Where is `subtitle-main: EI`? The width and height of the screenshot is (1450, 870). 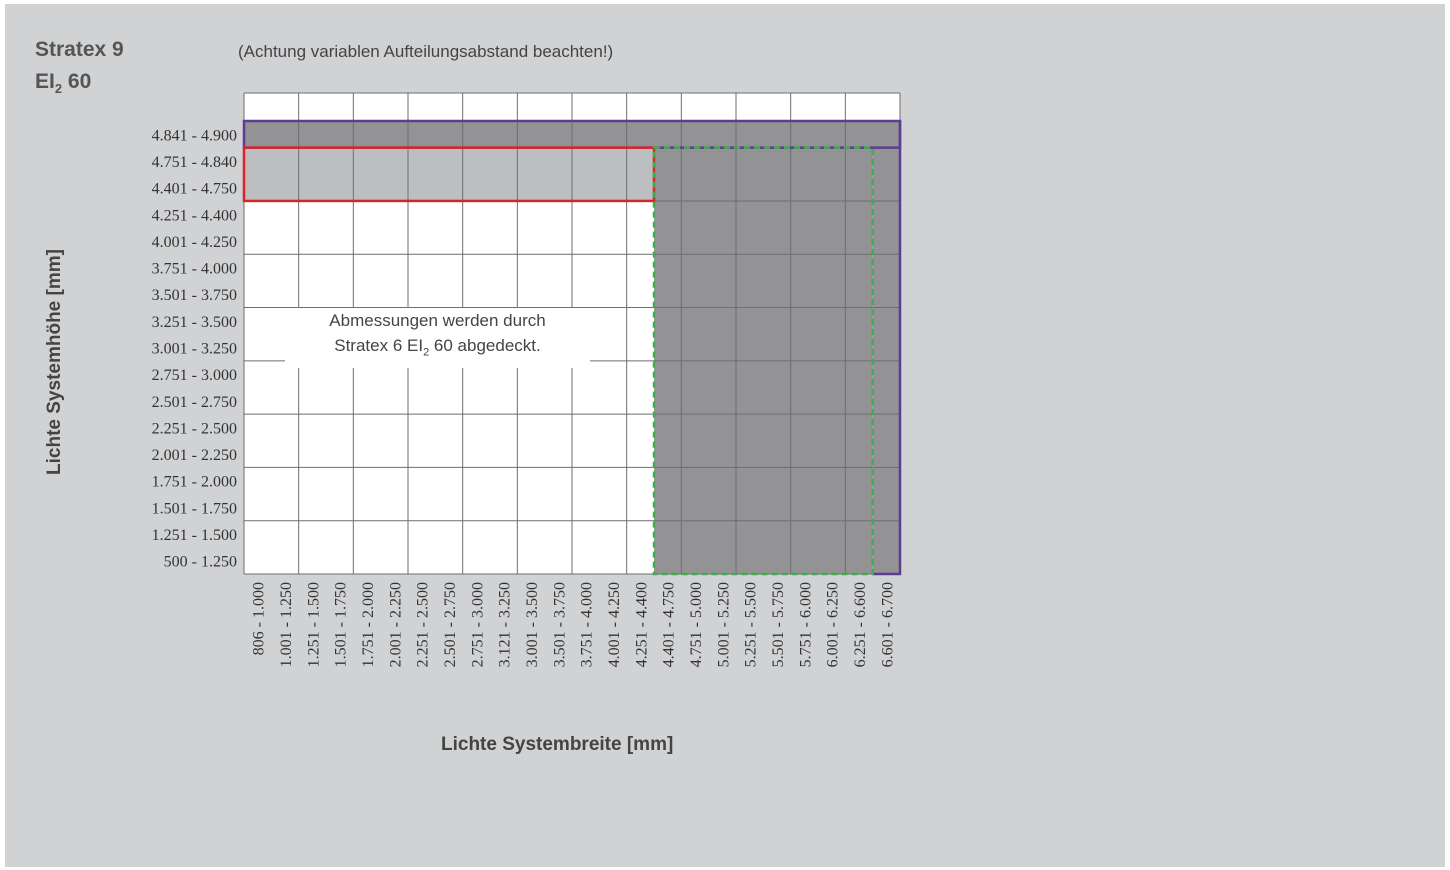
subtitle-main: EI is located at coordinates (45, 81).